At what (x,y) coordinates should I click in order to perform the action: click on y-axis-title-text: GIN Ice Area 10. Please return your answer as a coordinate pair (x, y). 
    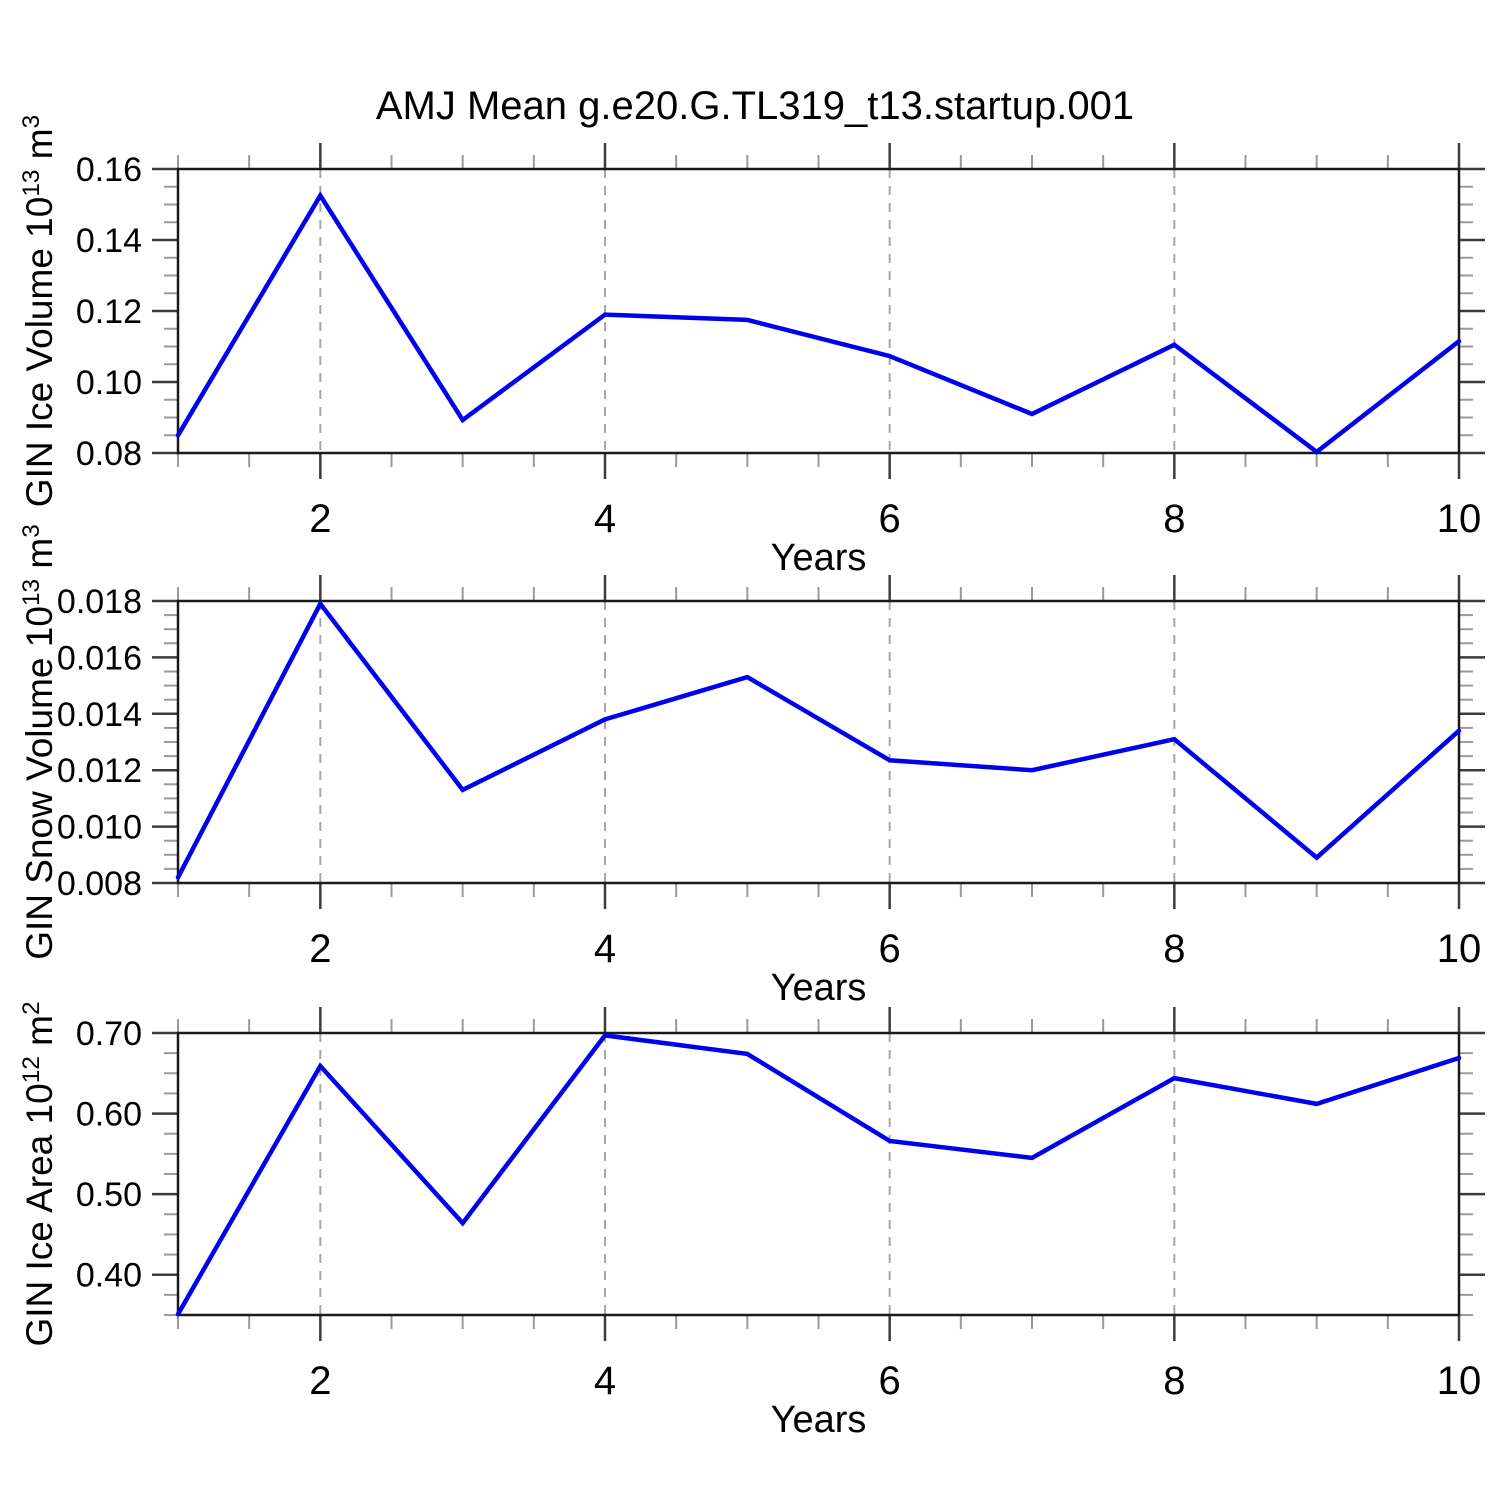
    Looking at the image, I should click on (39, 1215).